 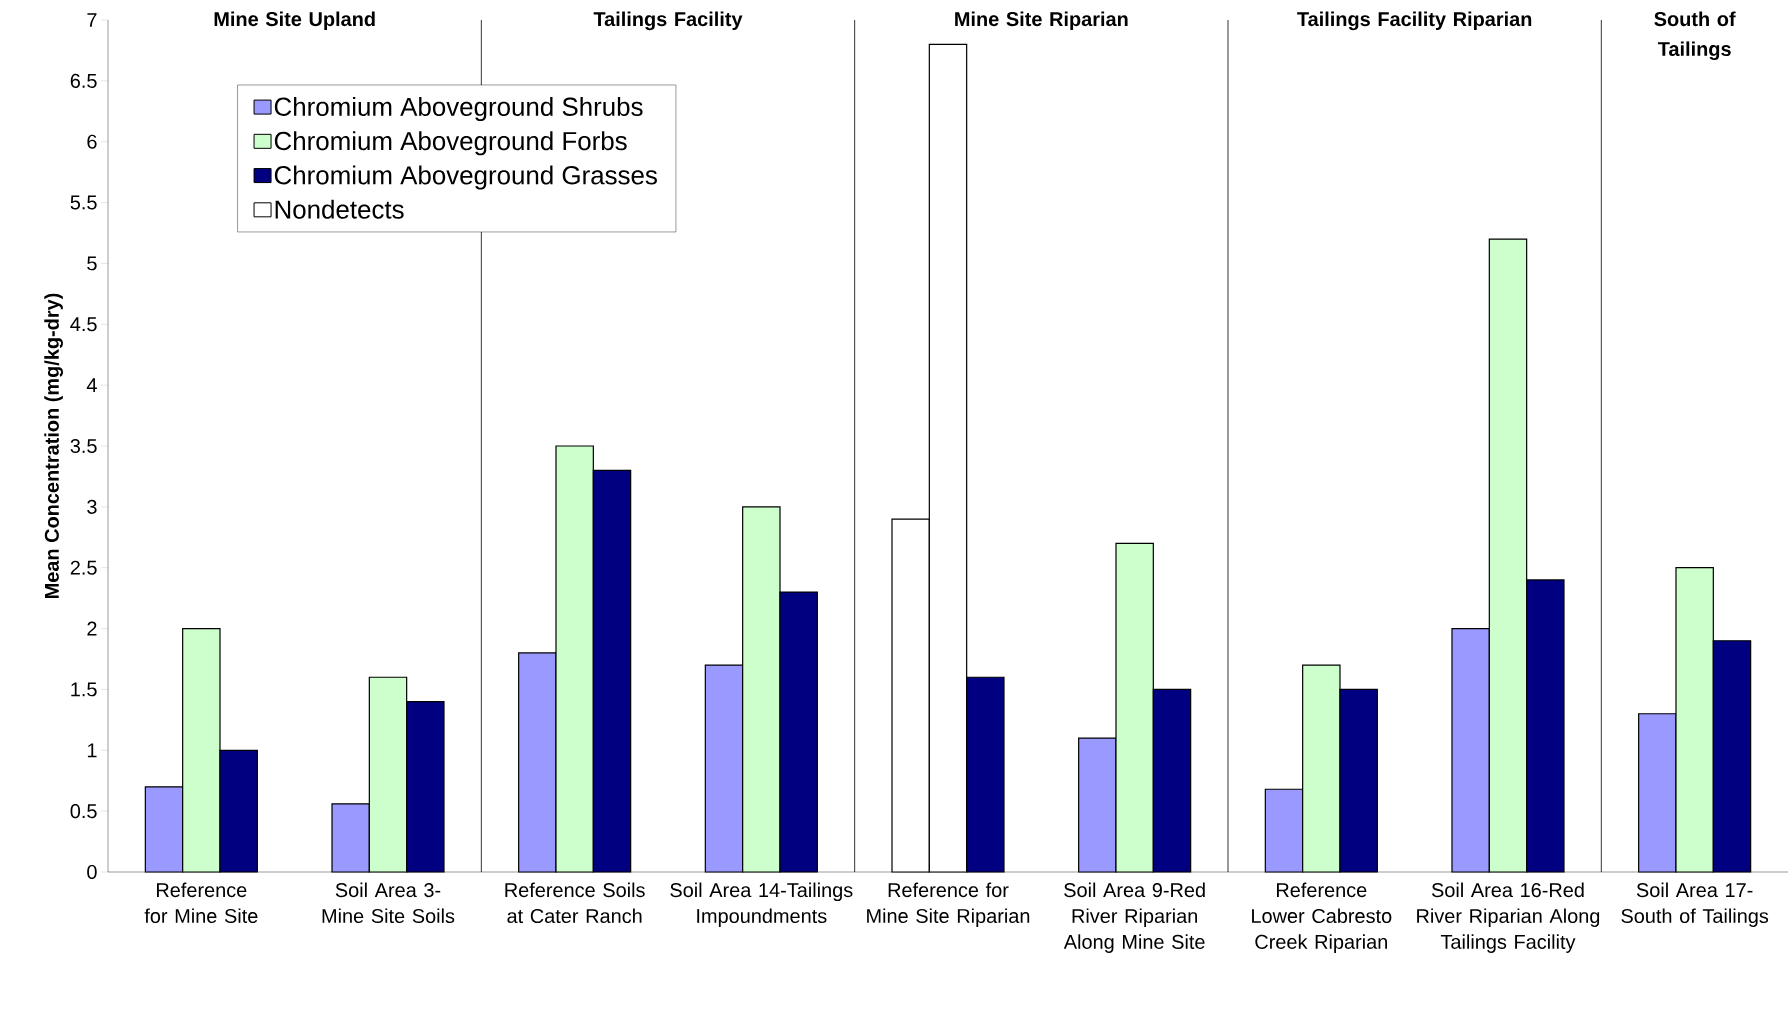 I want to click on x-tick-label: Soil Area 9-Red River Riparian Along Mine Site, so click(x=1134, y=917).